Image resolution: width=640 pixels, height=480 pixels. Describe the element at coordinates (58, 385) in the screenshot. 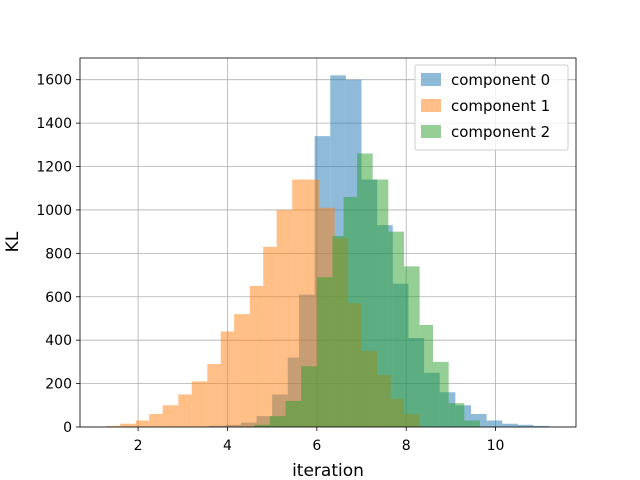

I see `y-tick-label: 200` at that location.